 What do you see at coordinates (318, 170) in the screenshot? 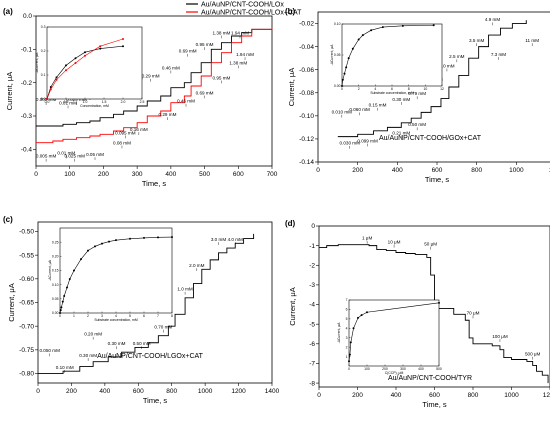
I see `x-tick-label: 0` at bounding box center [318, 170].